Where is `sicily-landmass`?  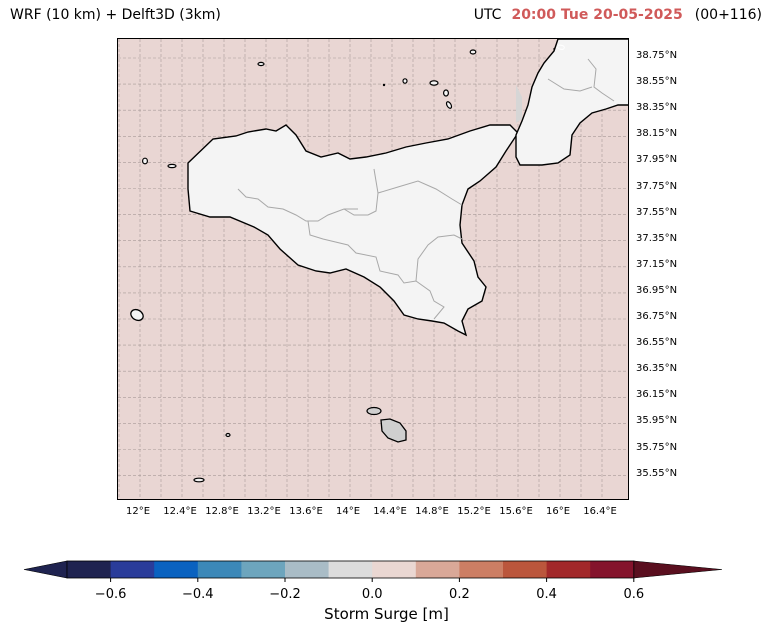
sicily-landmass is located at coordinates (353, 230).